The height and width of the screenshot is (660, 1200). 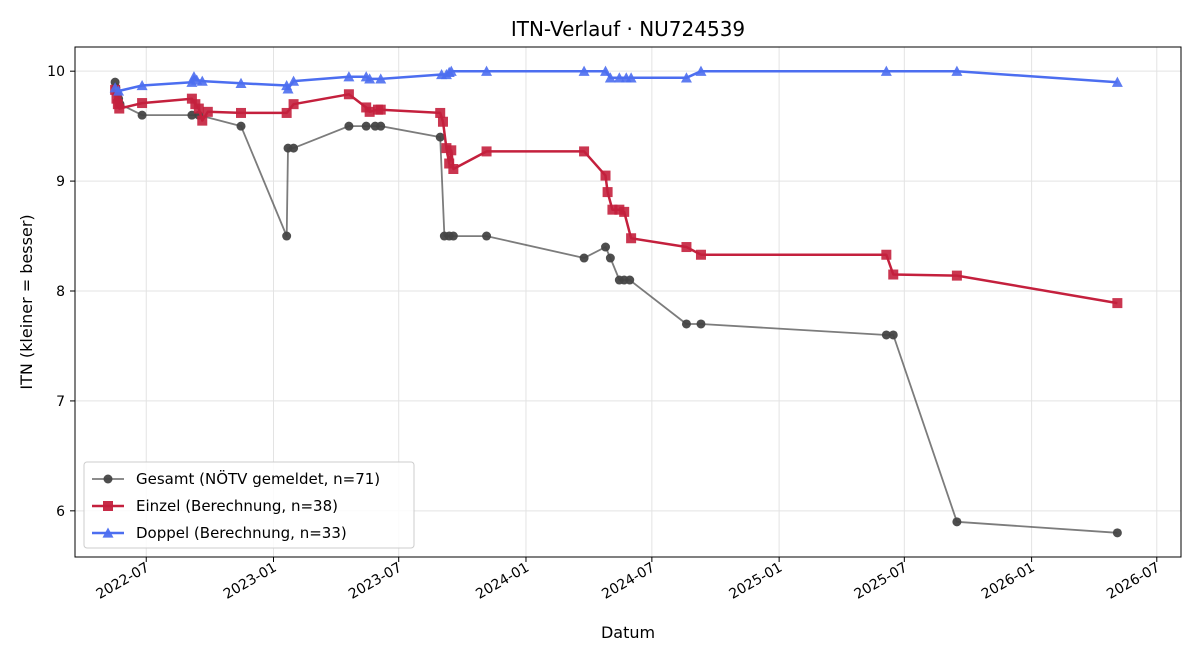 I want to click on legend-entry: Doppel (Berechnung, n=33), so click(x=241, y=533).